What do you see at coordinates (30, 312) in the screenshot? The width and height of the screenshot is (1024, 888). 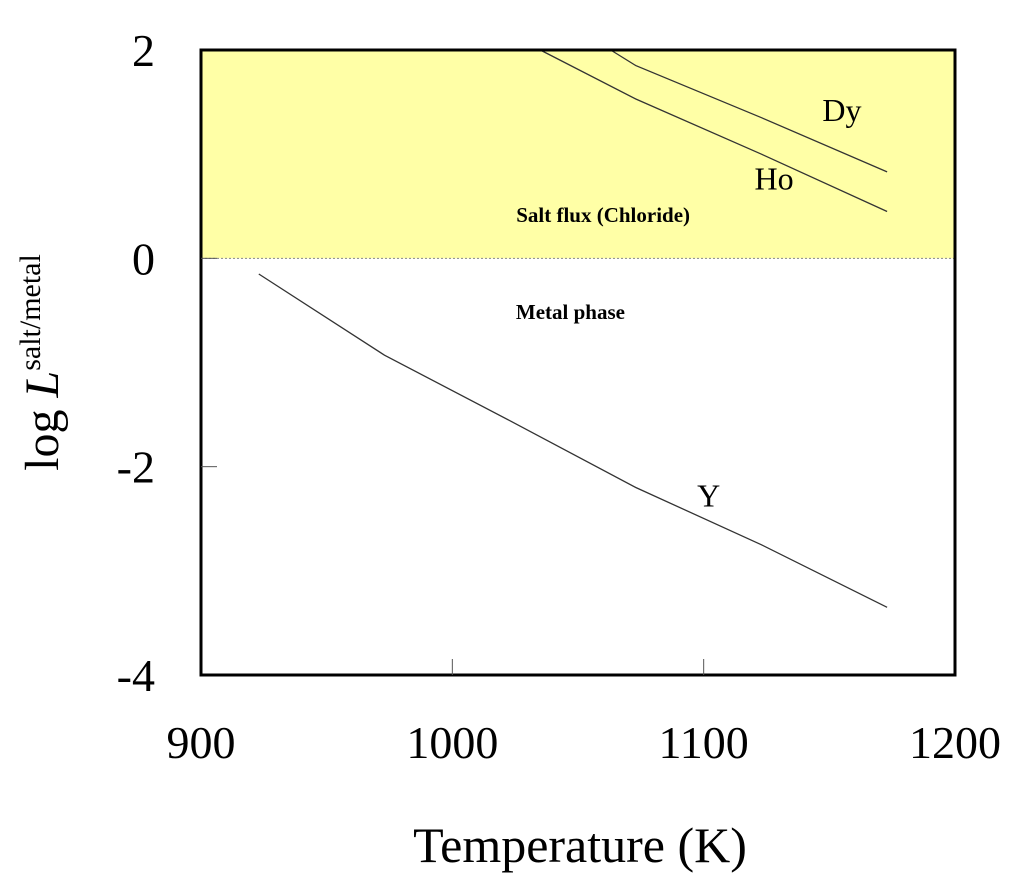 I see `y-axis-label-superscript: salt/metal` at bounding box center [30, 312].